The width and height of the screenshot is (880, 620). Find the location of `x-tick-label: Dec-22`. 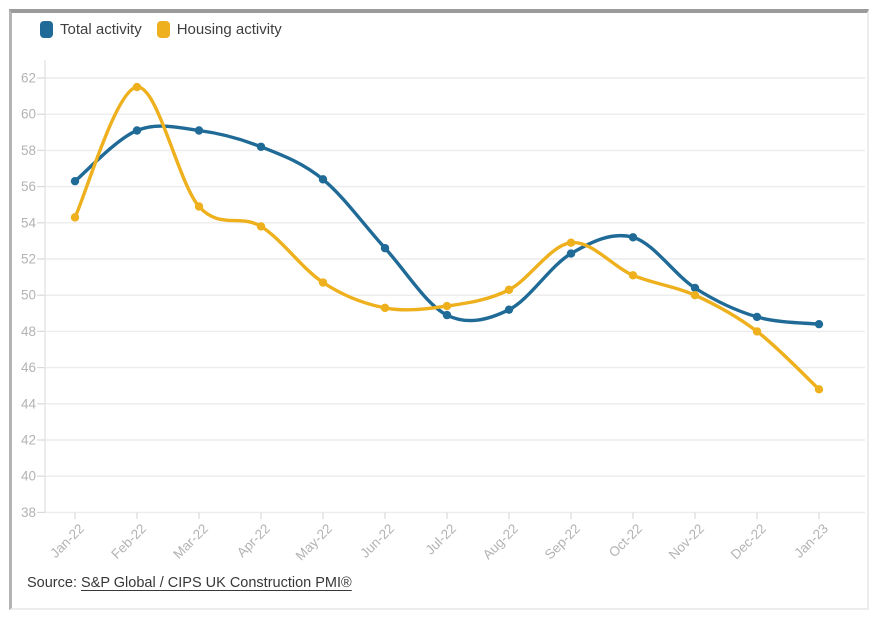

x-tick-label: Dec-22 is located at coordinates (748, 541).